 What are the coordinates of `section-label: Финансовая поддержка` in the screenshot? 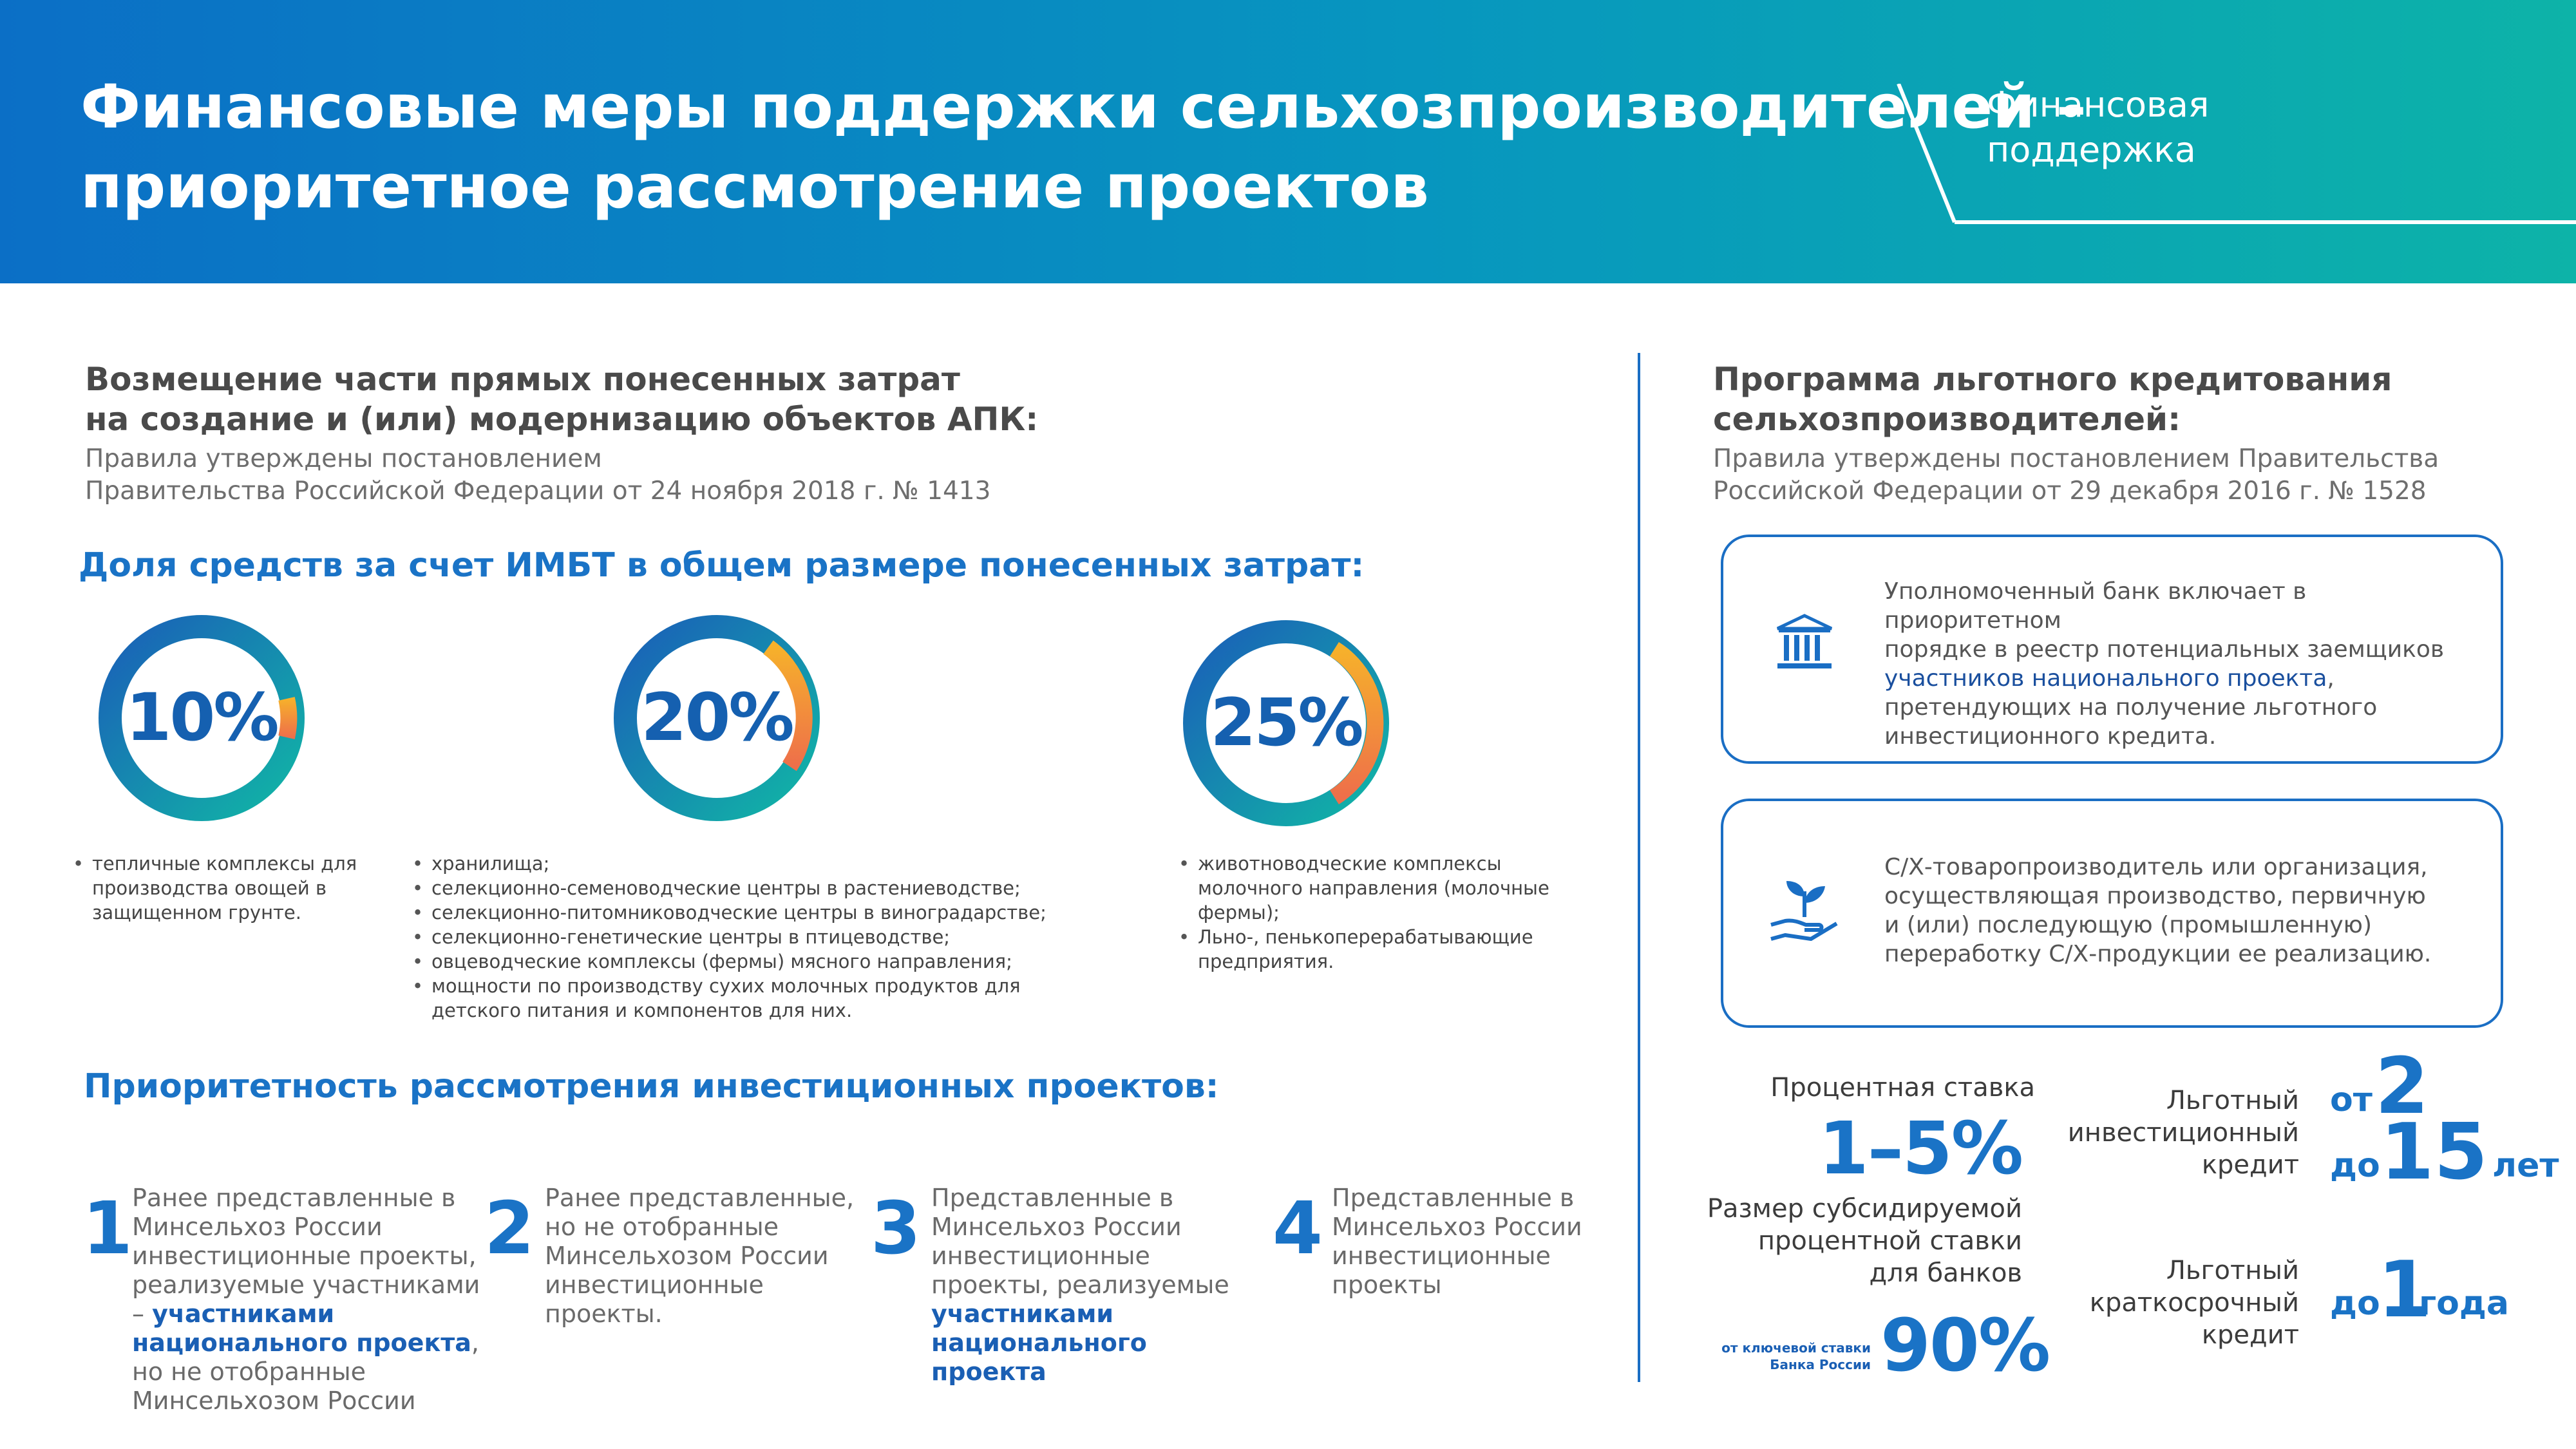 It's located at (2098, 128).